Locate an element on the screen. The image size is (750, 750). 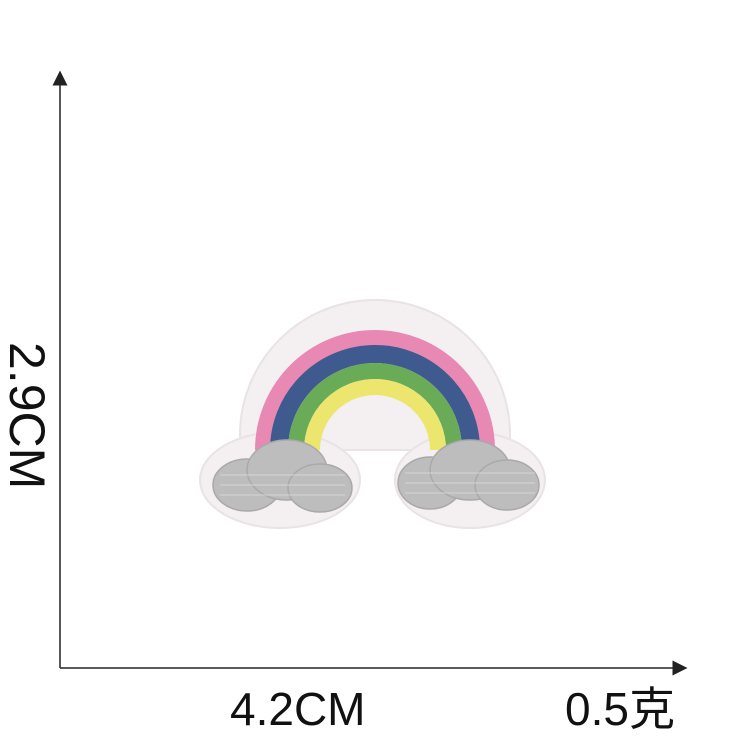
width-measurement: 4.2CM is located at coordinates (298, 709).